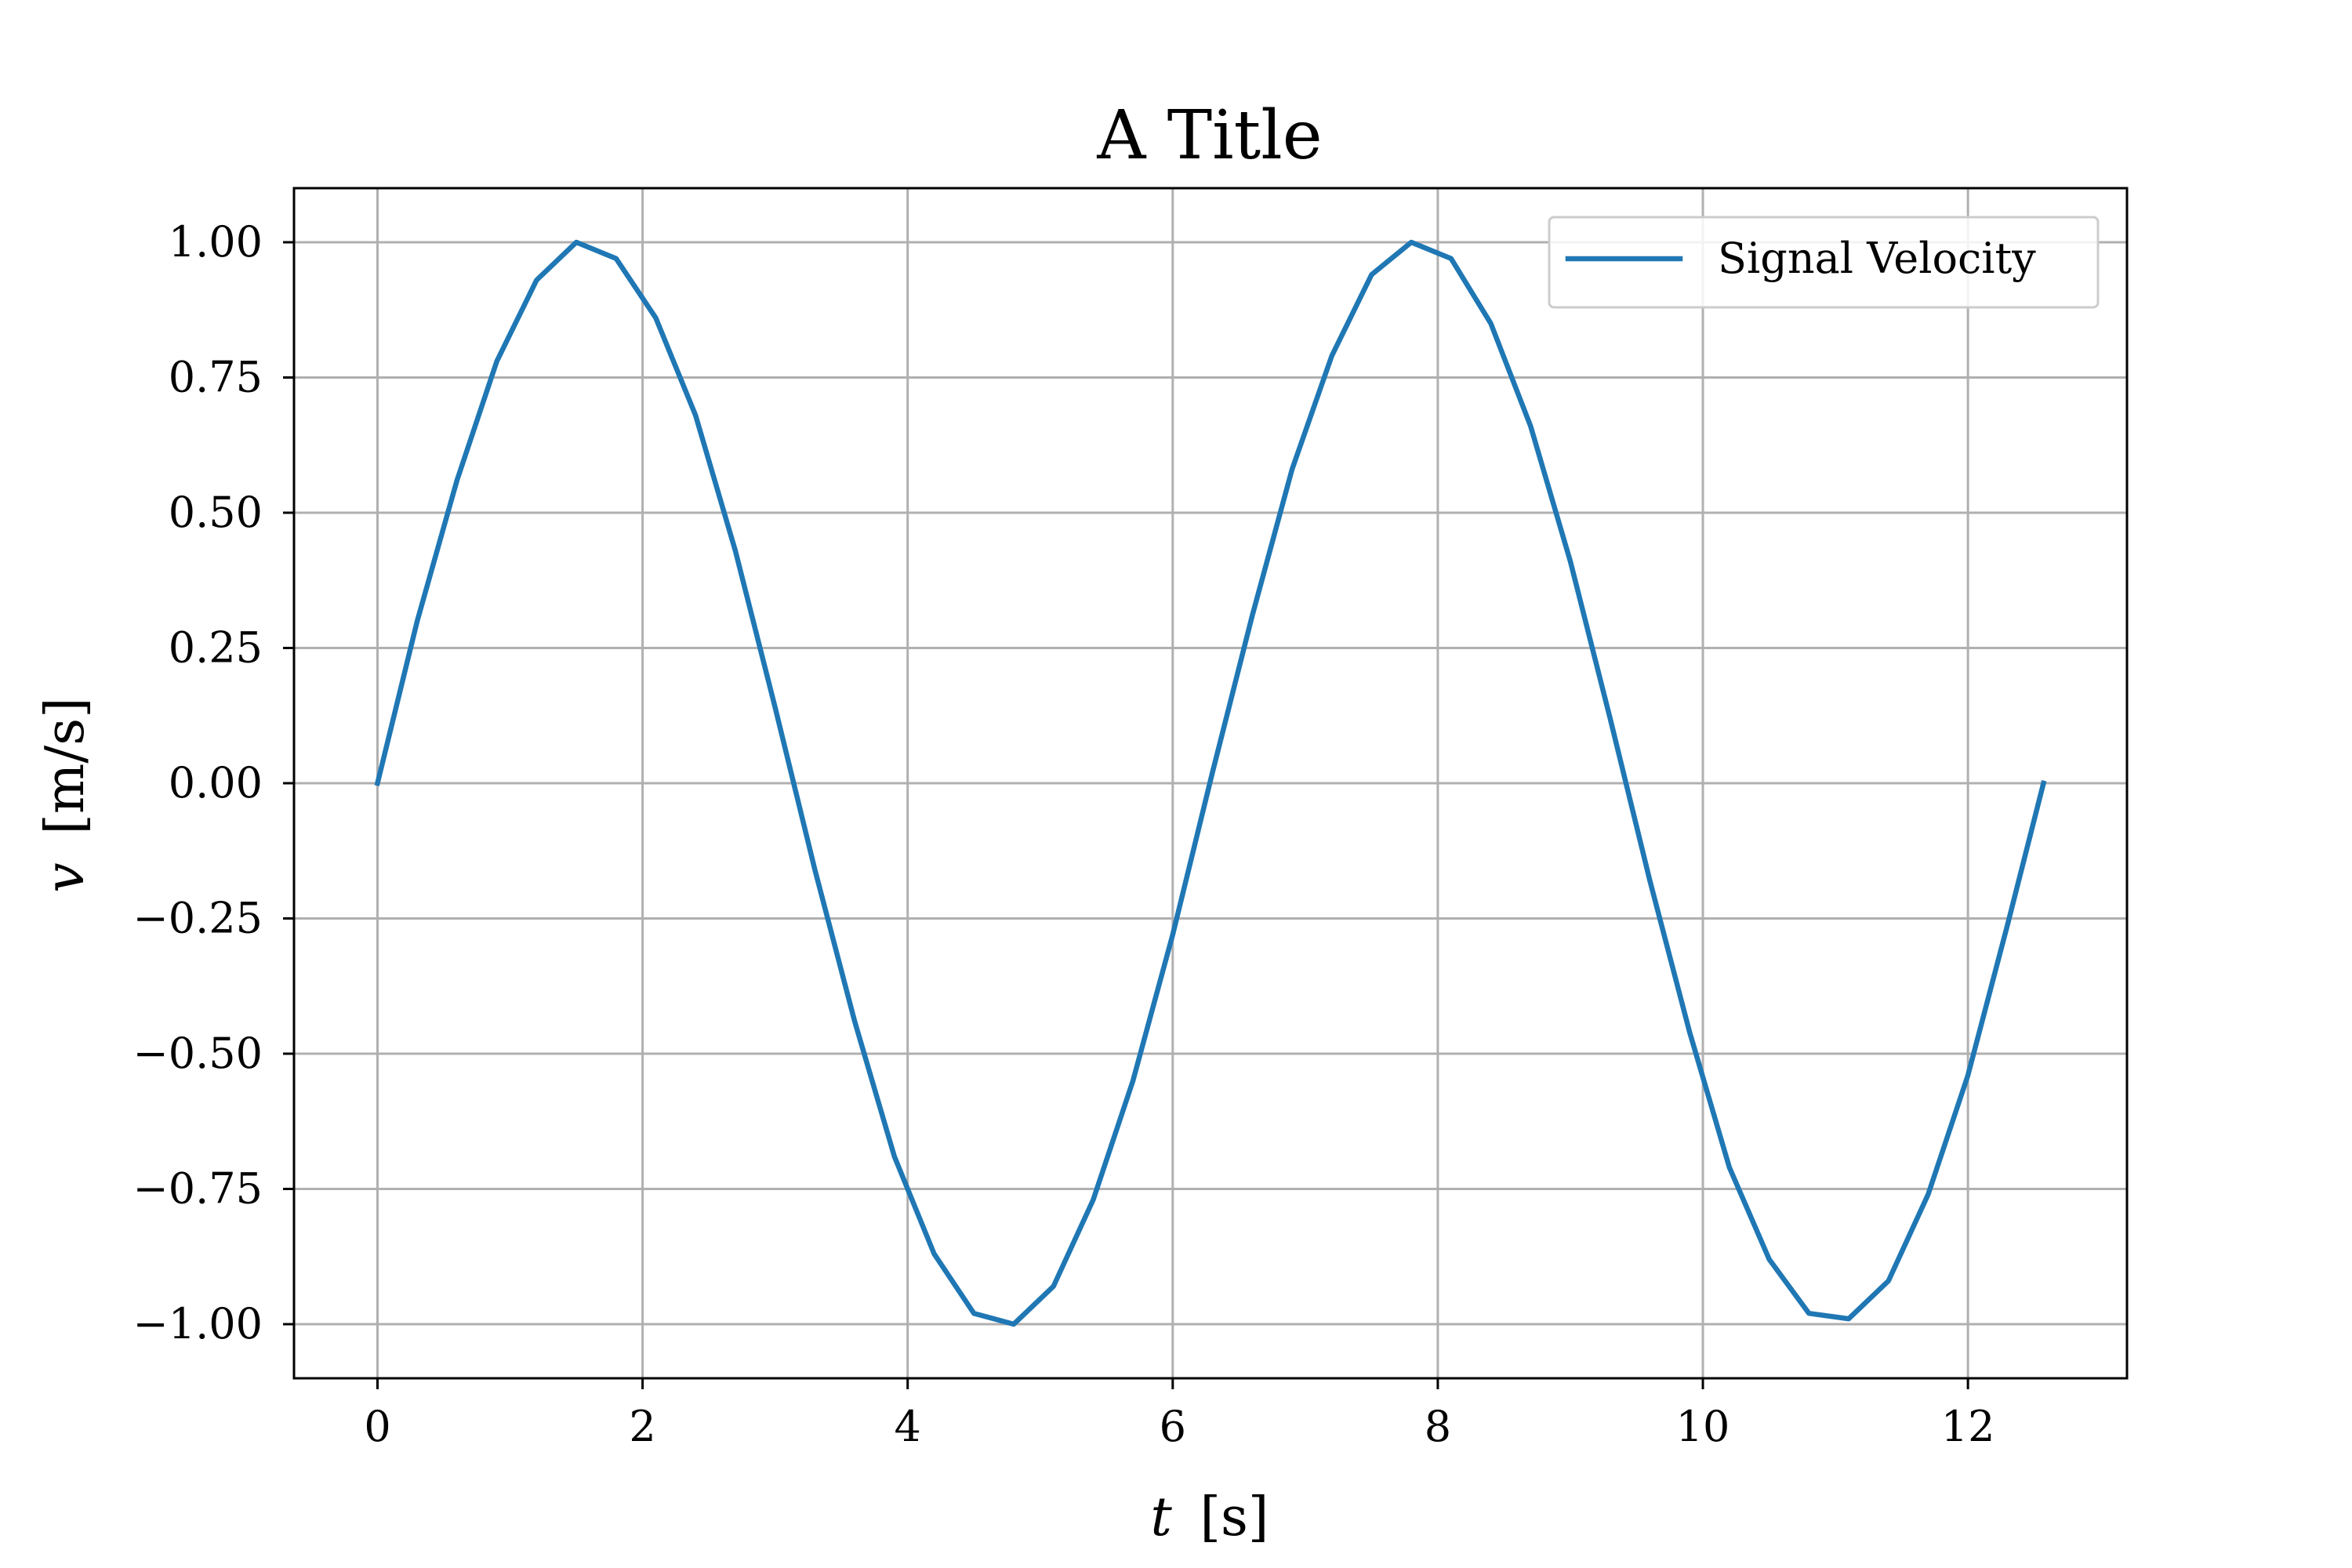 This screenshot has height=1568, width=2352. What do you see at coordinates (65, 877) in the screenshot?
I see `y-axis-symbol: v` at bounding box center [65, 877].